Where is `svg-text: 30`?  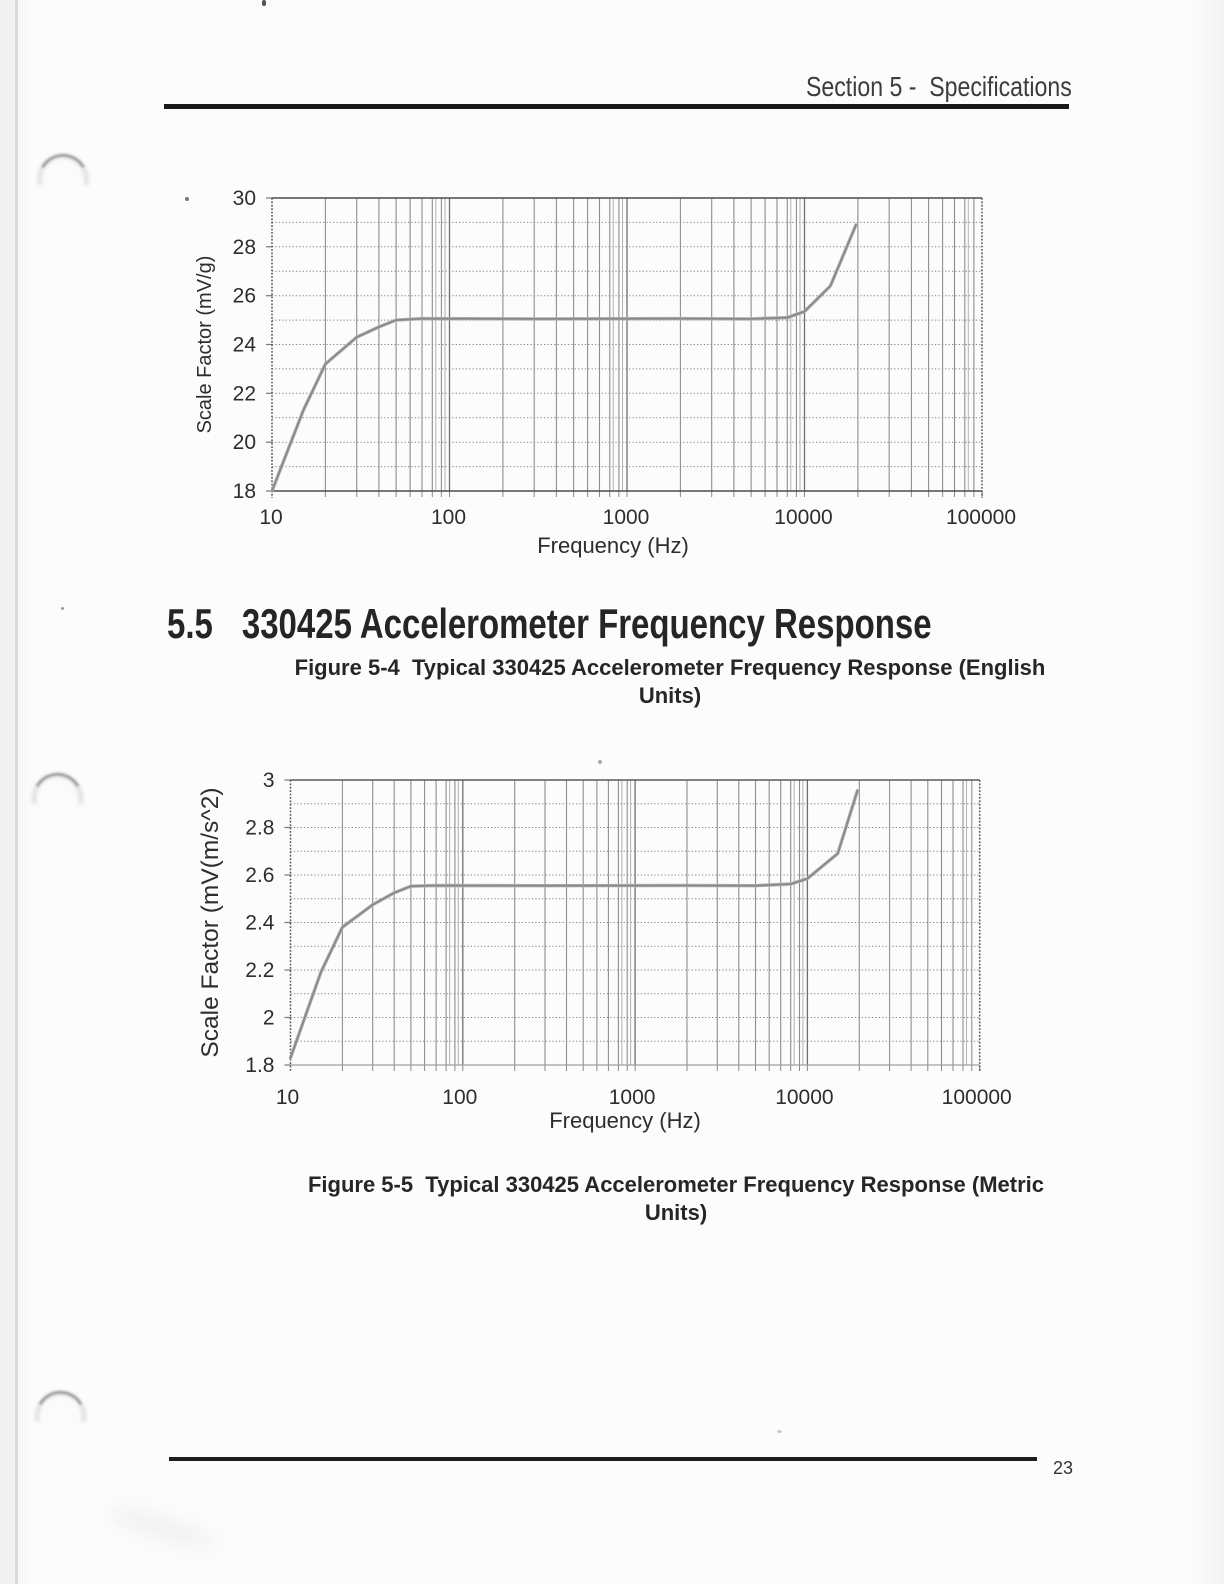
svg-text: 30 is located at coordinates (244, 198).